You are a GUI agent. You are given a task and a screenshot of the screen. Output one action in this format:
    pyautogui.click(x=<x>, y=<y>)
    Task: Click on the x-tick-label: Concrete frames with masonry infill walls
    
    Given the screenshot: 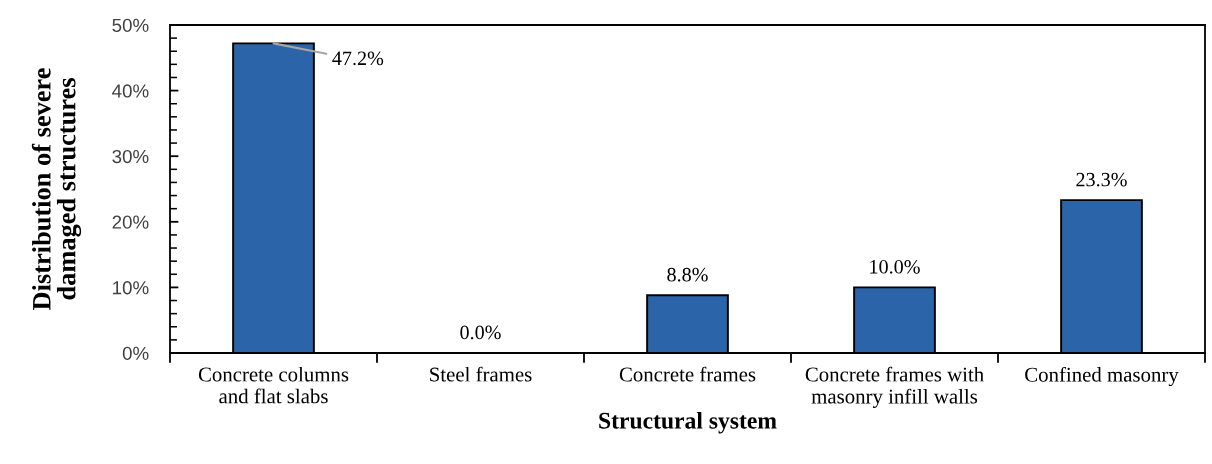 What is the action you would take?
    pyautogui.click(x=894, y=387)
    